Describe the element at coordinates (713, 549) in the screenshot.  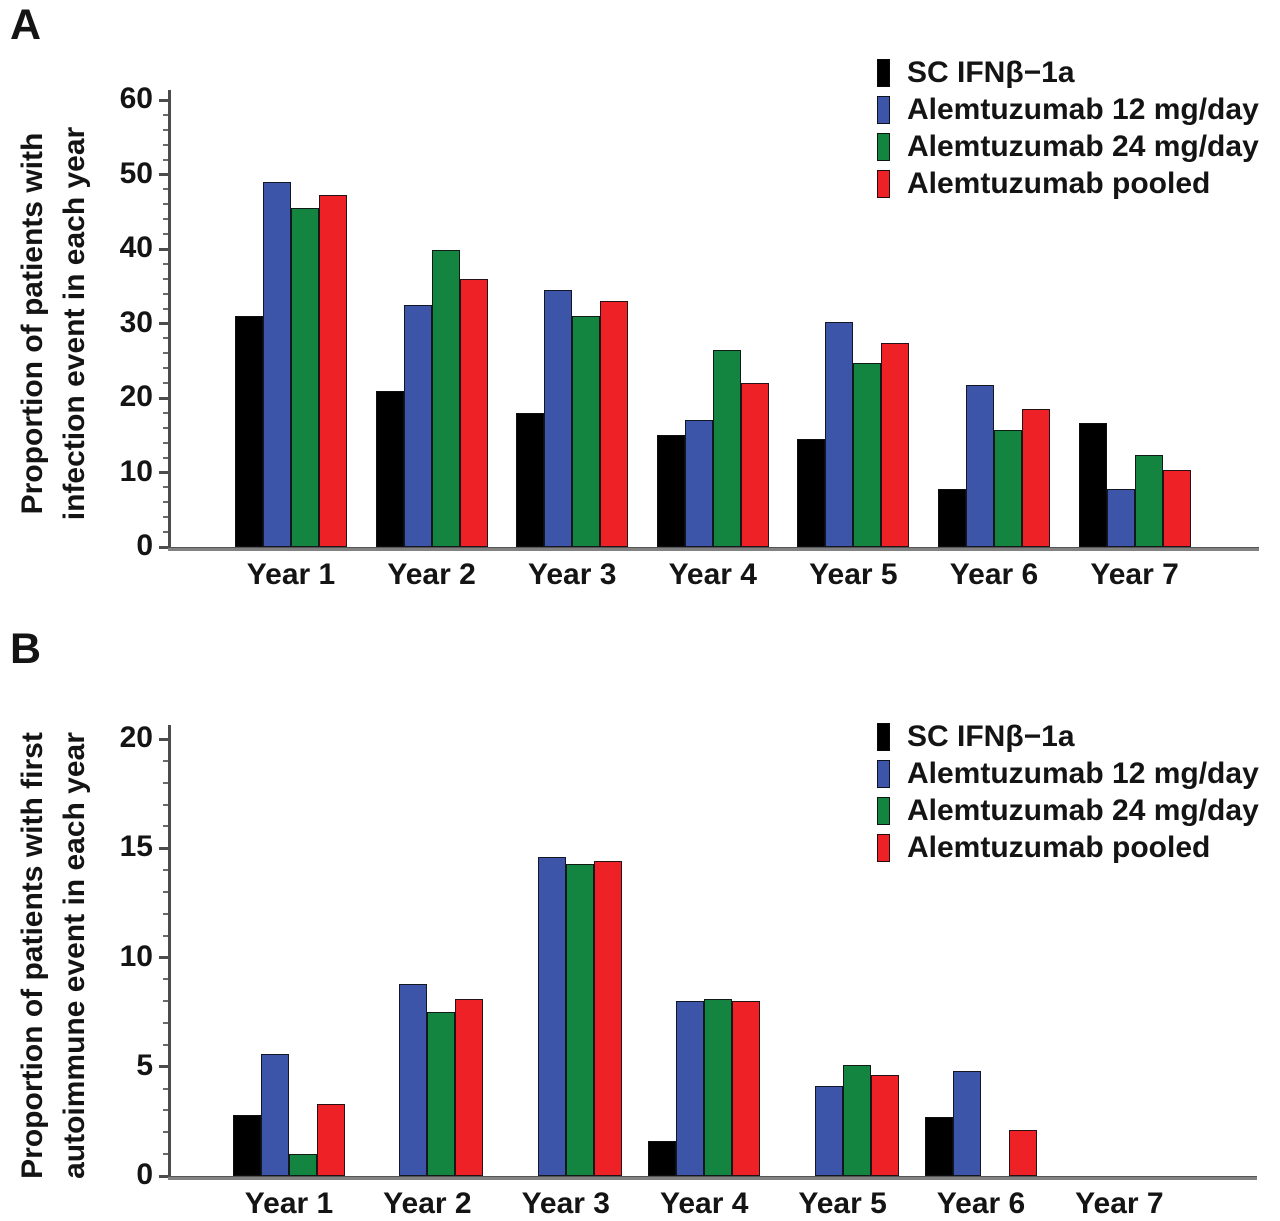
I see `panel-a-x-axis-line` at that location.